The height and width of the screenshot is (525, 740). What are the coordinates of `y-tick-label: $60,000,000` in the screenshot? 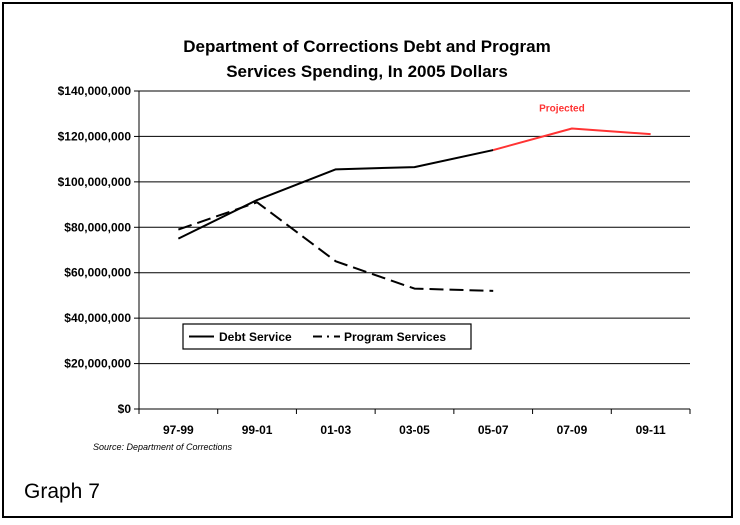 It's located at (97, 273).